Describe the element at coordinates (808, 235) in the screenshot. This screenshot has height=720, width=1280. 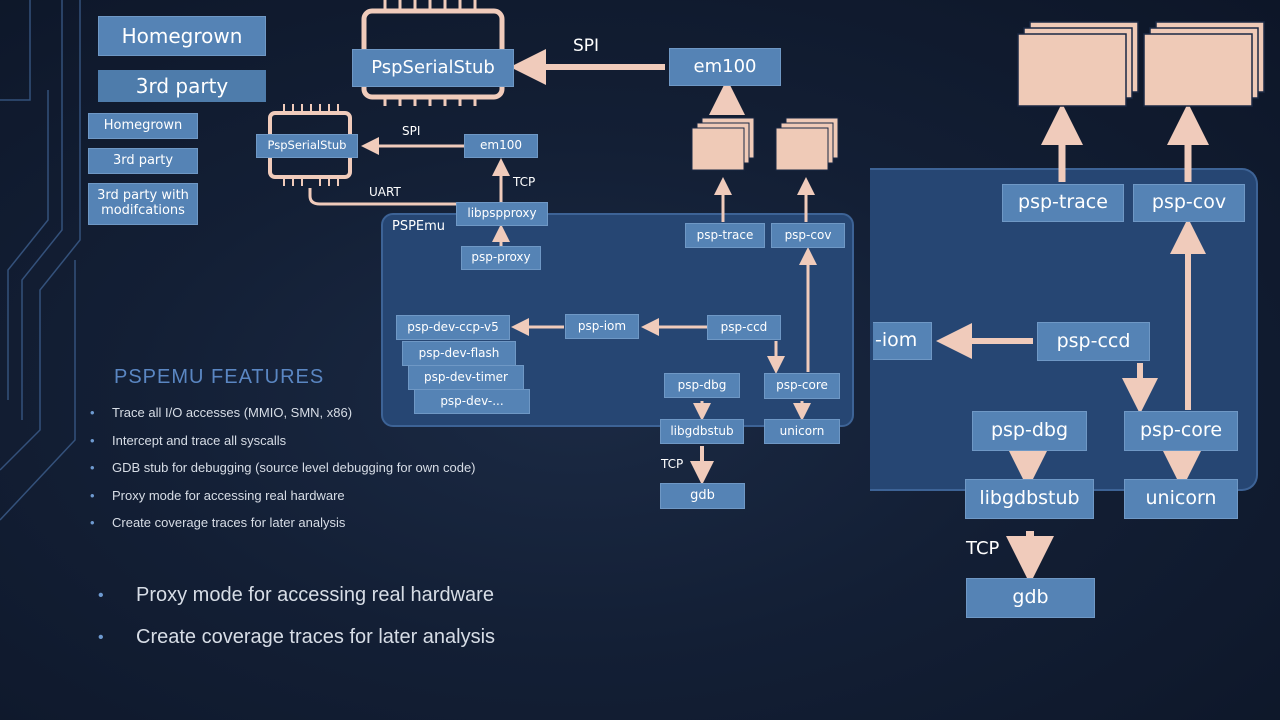
I see `psp-cov-box-small: psp-cov` at that location.